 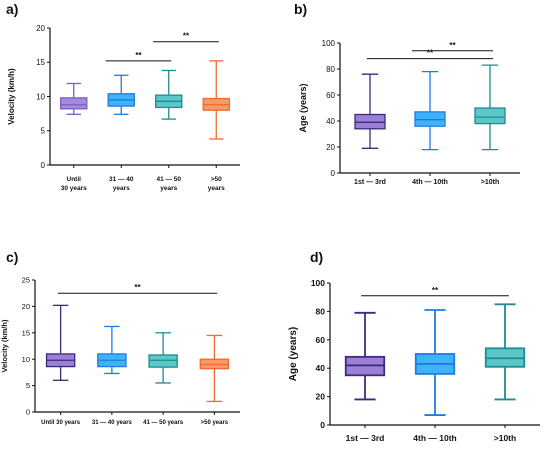 What do you see at coordinates (26, 280) in the screenshot?
I see `y-tick-label: 25` at bounding box center [26, 280].